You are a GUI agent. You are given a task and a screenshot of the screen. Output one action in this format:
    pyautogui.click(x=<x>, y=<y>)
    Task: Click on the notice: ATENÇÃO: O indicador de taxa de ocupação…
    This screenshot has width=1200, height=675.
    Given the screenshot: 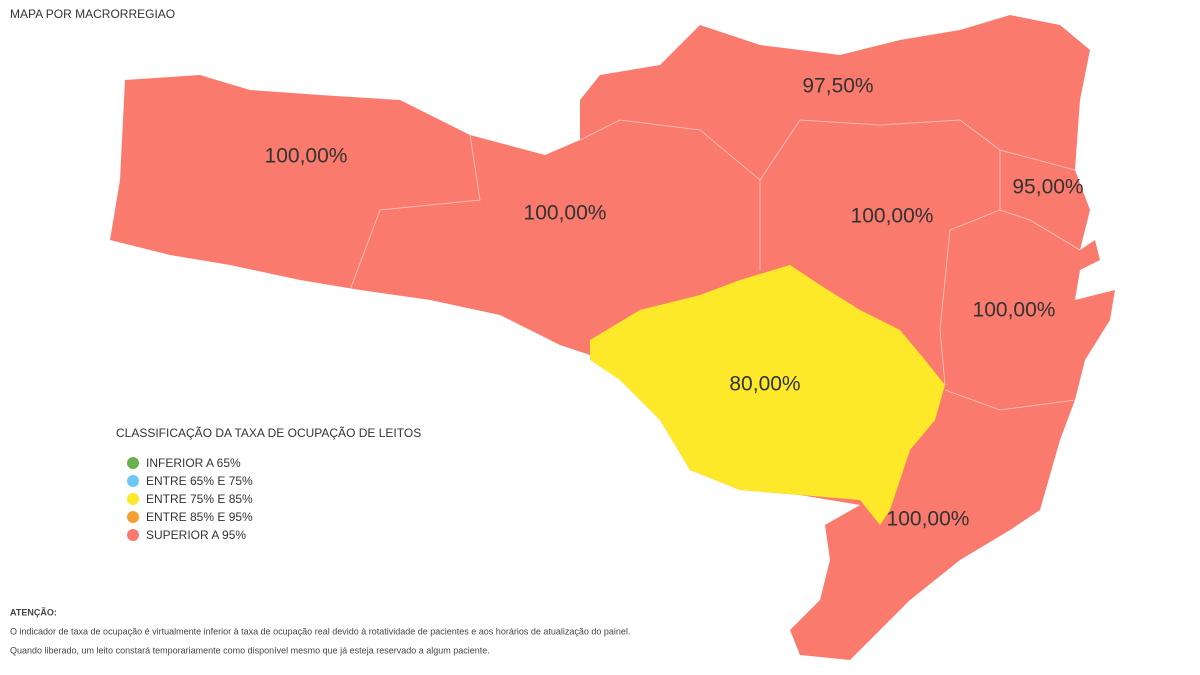 What is the action you would take?
    pyautogui.click(x=320, y=631)
    